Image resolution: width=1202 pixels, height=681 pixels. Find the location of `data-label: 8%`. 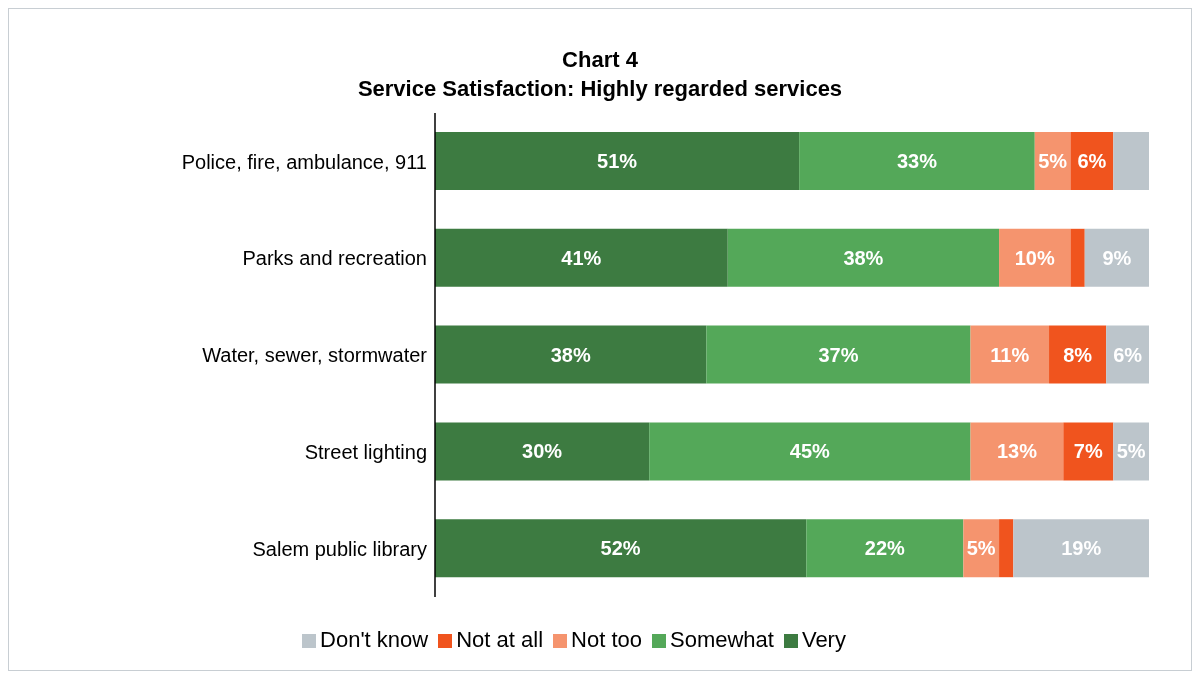

data-label: 8% is located at coordinates (1078, 354).